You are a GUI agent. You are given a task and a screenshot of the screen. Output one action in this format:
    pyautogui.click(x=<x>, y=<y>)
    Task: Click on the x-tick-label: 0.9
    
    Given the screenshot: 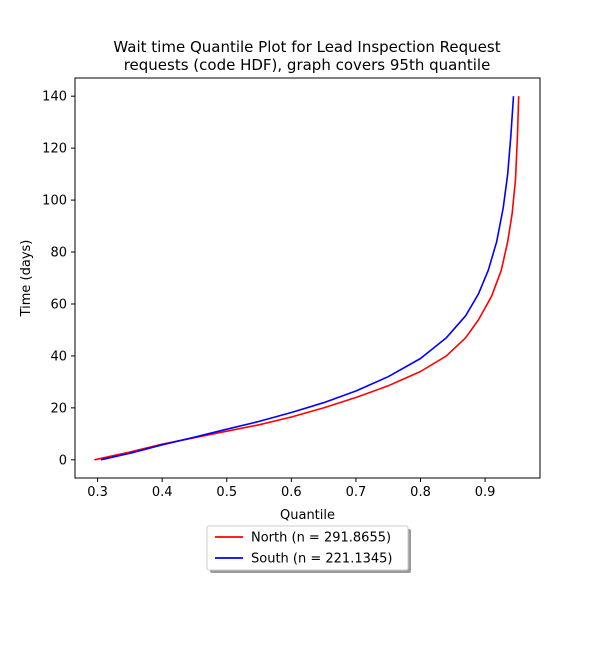 What is the action you would take?
    pyautogui.click(x=485, y=492)
    